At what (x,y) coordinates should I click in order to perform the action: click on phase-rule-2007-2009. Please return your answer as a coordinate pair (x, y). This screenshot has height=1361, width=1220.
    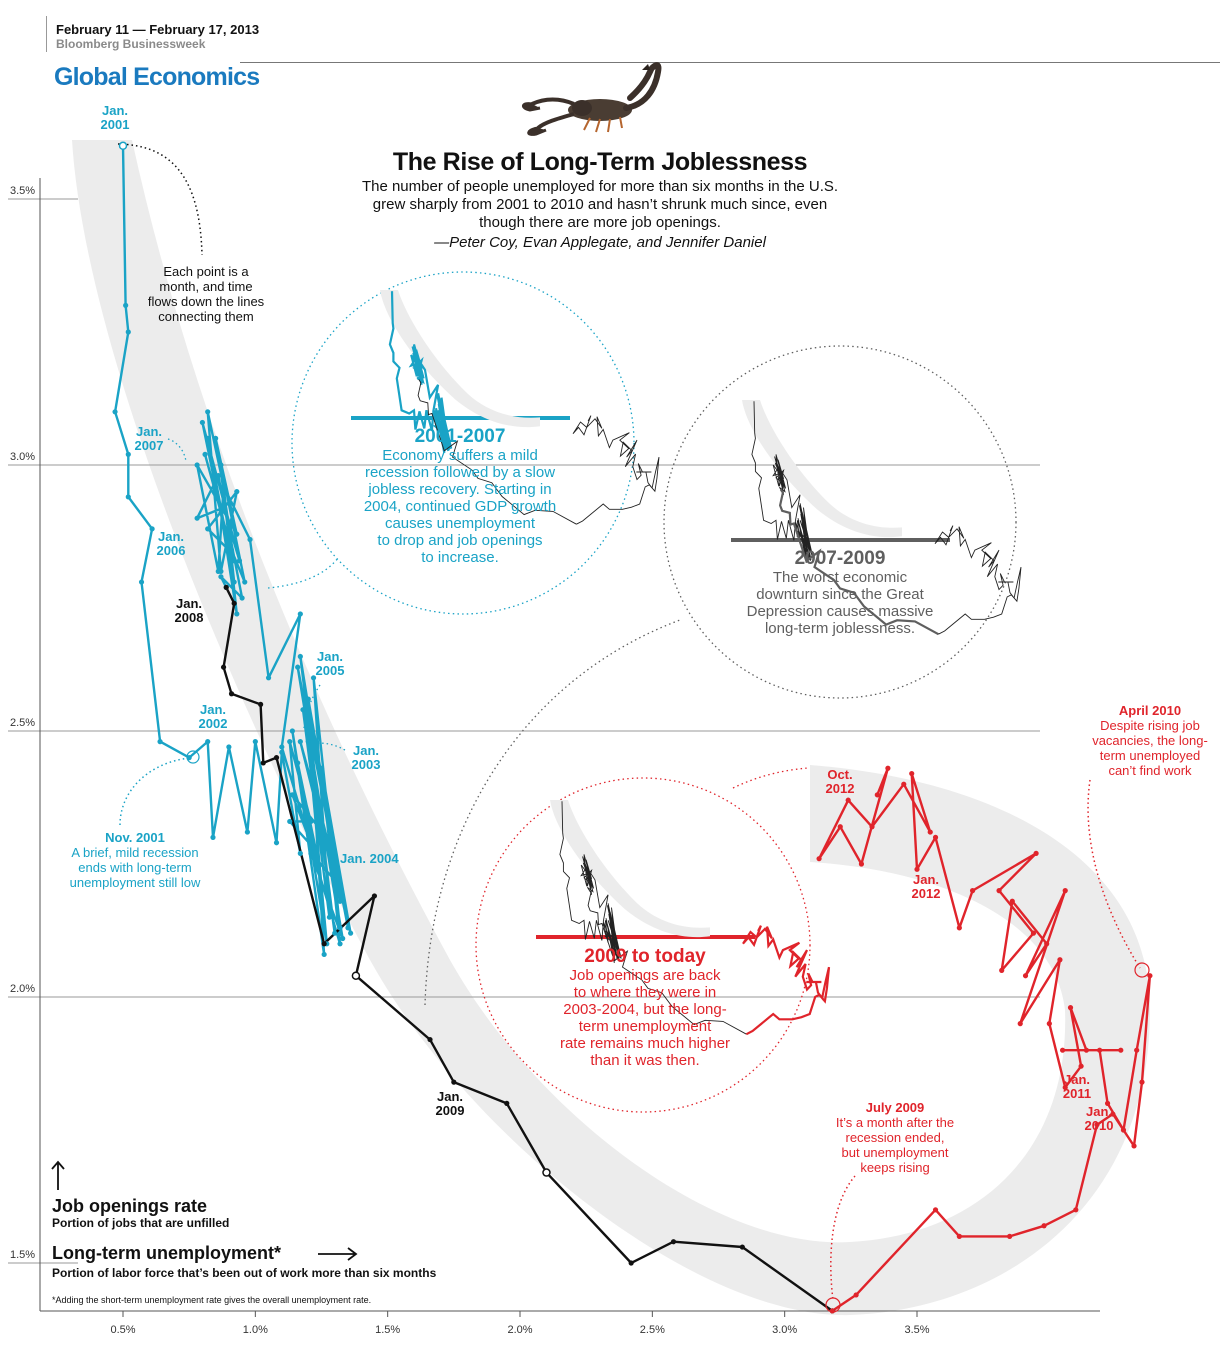
    Looking at the image, I should click on (840, 540).